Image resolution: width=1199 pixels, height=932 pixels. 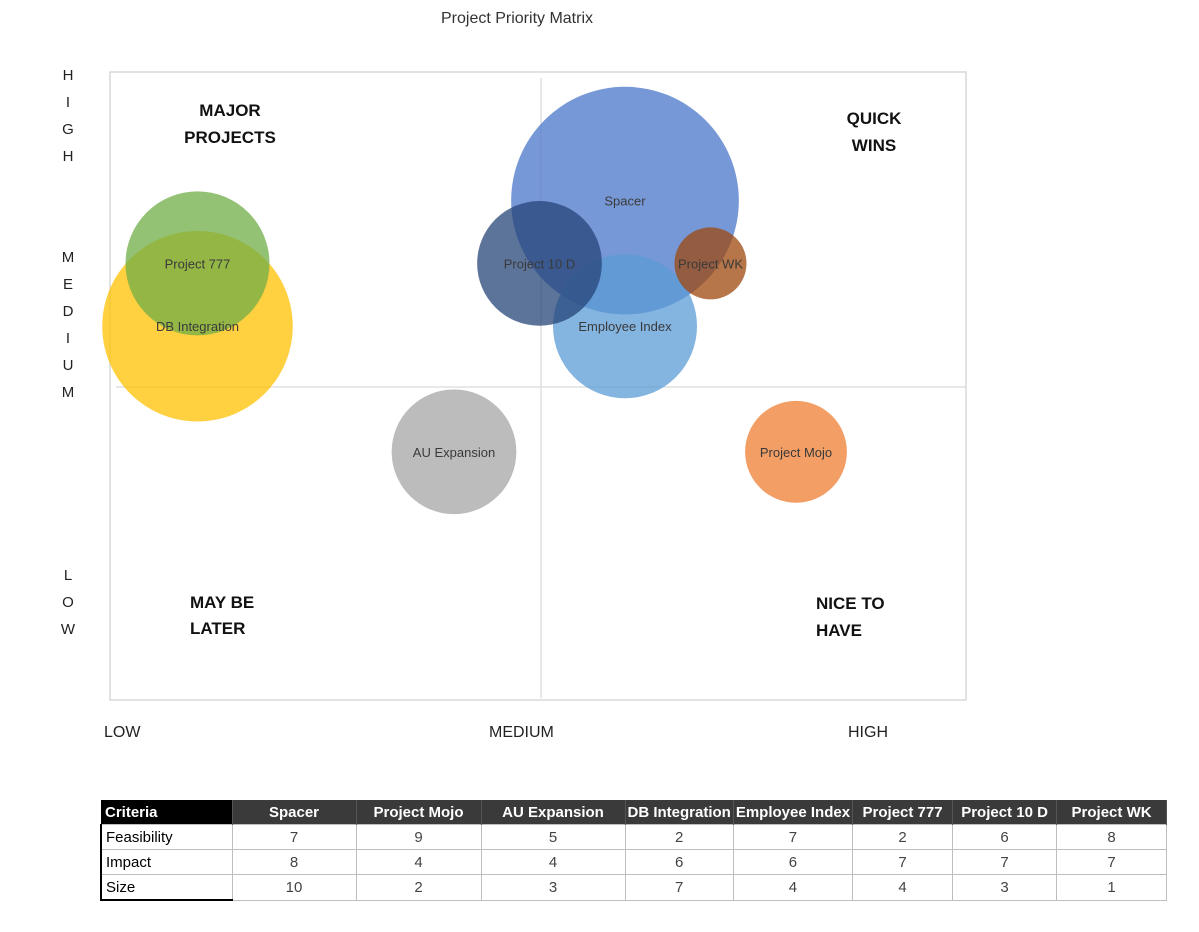 I want to click on table-column-header: Spacer, so click(x=294, y=812).